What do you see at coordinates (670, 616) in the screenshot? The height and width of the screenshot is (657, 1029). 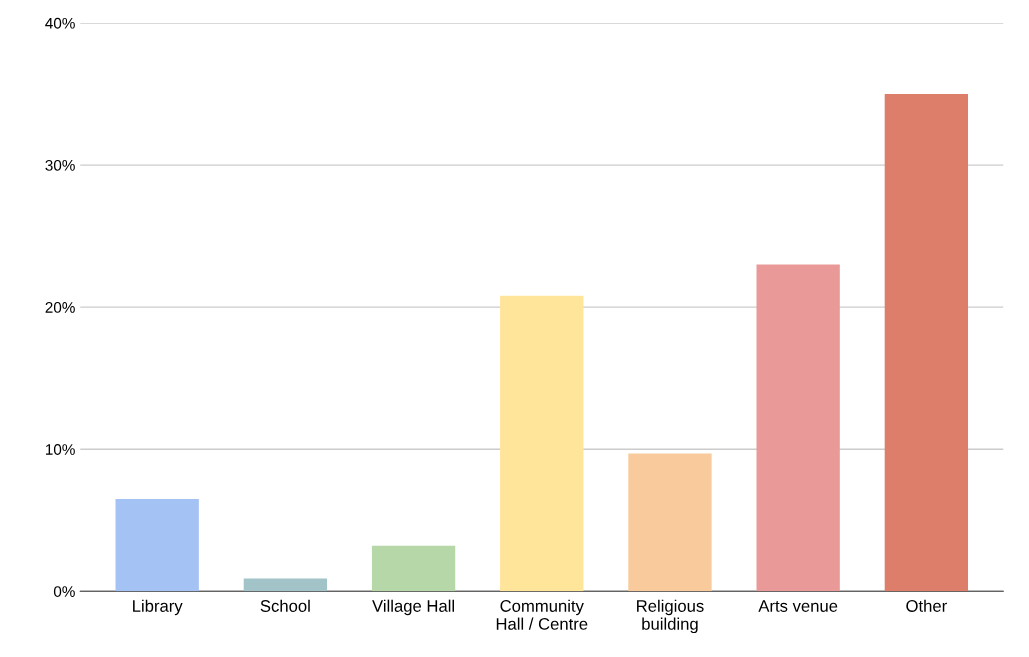 I see `x-tick-label: Religious building` at bounding box center [670, 616].